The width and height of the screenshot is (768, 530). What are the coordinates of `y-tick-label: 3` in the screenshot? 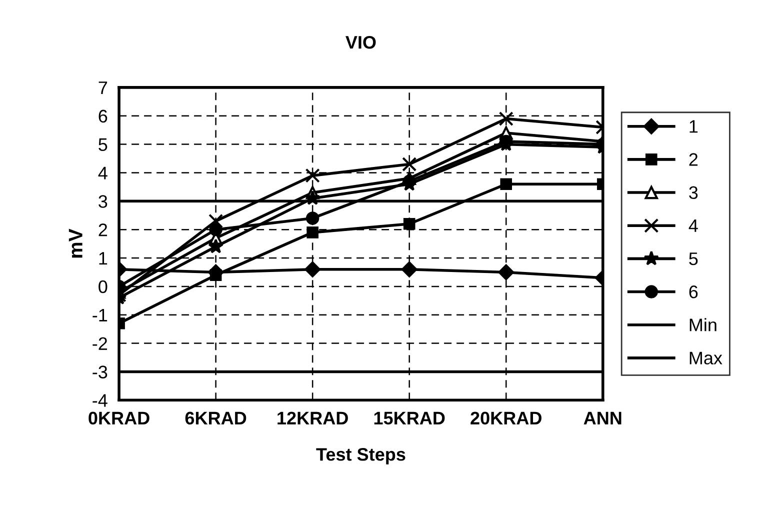 It's located at (103, 201).